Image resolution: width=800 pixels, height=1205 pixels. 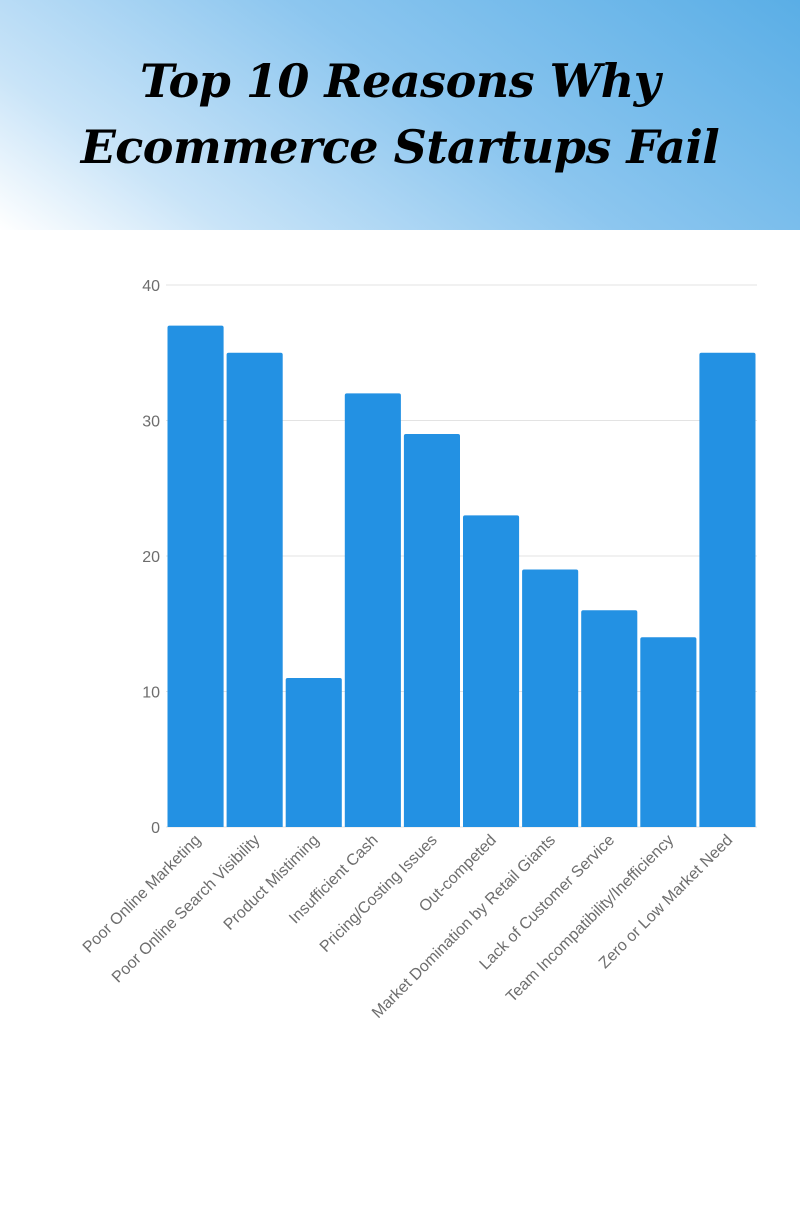 I want to click on title-line-2: Ecommerce Startups Fail, so click(x=400, y=147).